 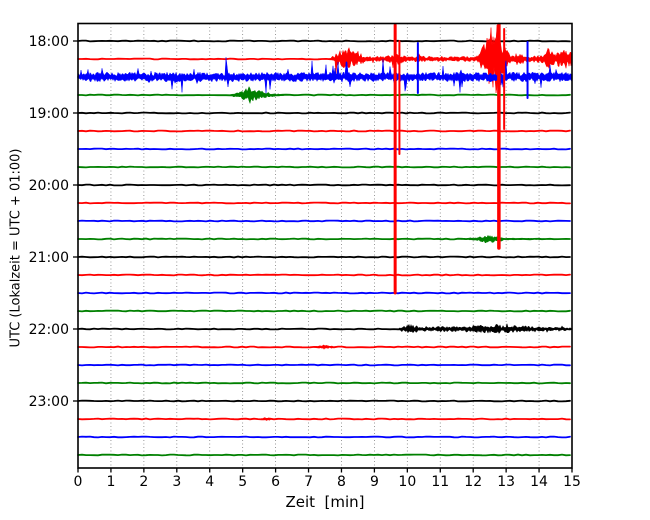 What do you see at coordinates (209, 482) in the screenshot?
I see `x-tick-label: 4` at bounding box center [209, 482].